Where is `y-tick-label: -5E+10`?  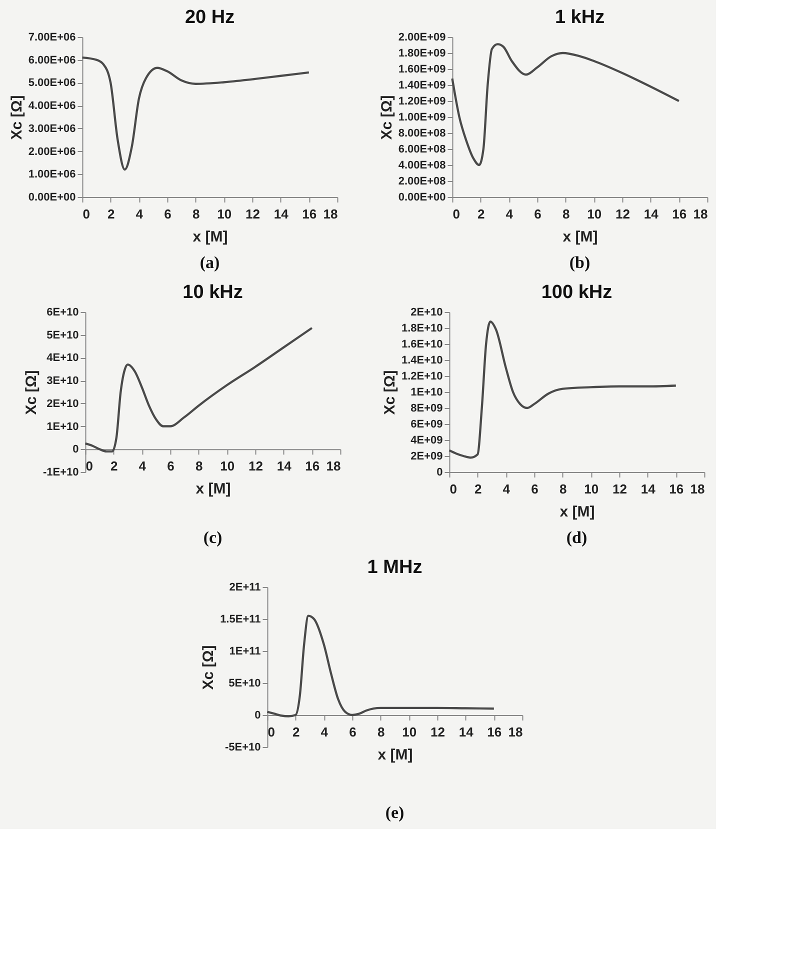 y-tick-label: -5E+10 is located at coordinates (242, 748).